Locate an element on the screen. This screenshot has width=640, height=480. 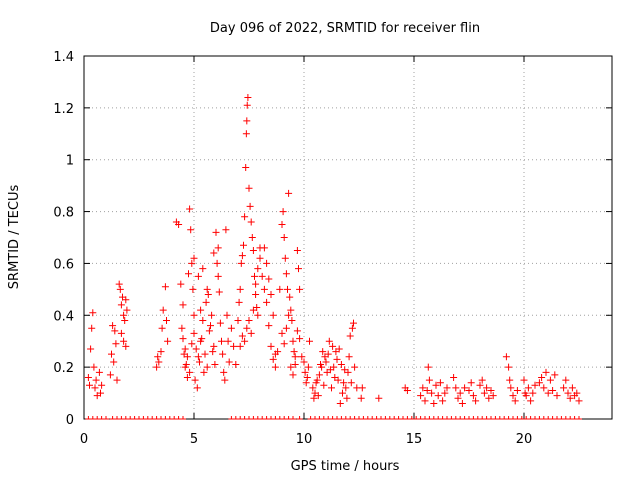
y-tick-label: 0.6 is located at coordinates (63, 264).